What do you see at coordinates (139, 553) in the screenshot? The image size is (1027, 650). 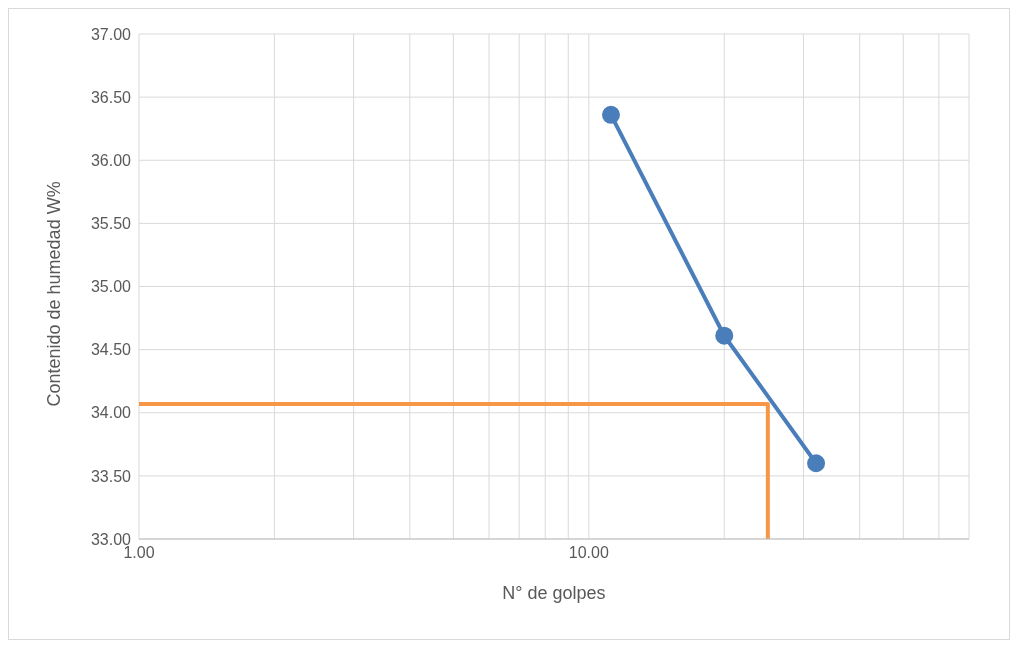 I see `x-tick-label: 1.00` at bounding box center [139, 553].